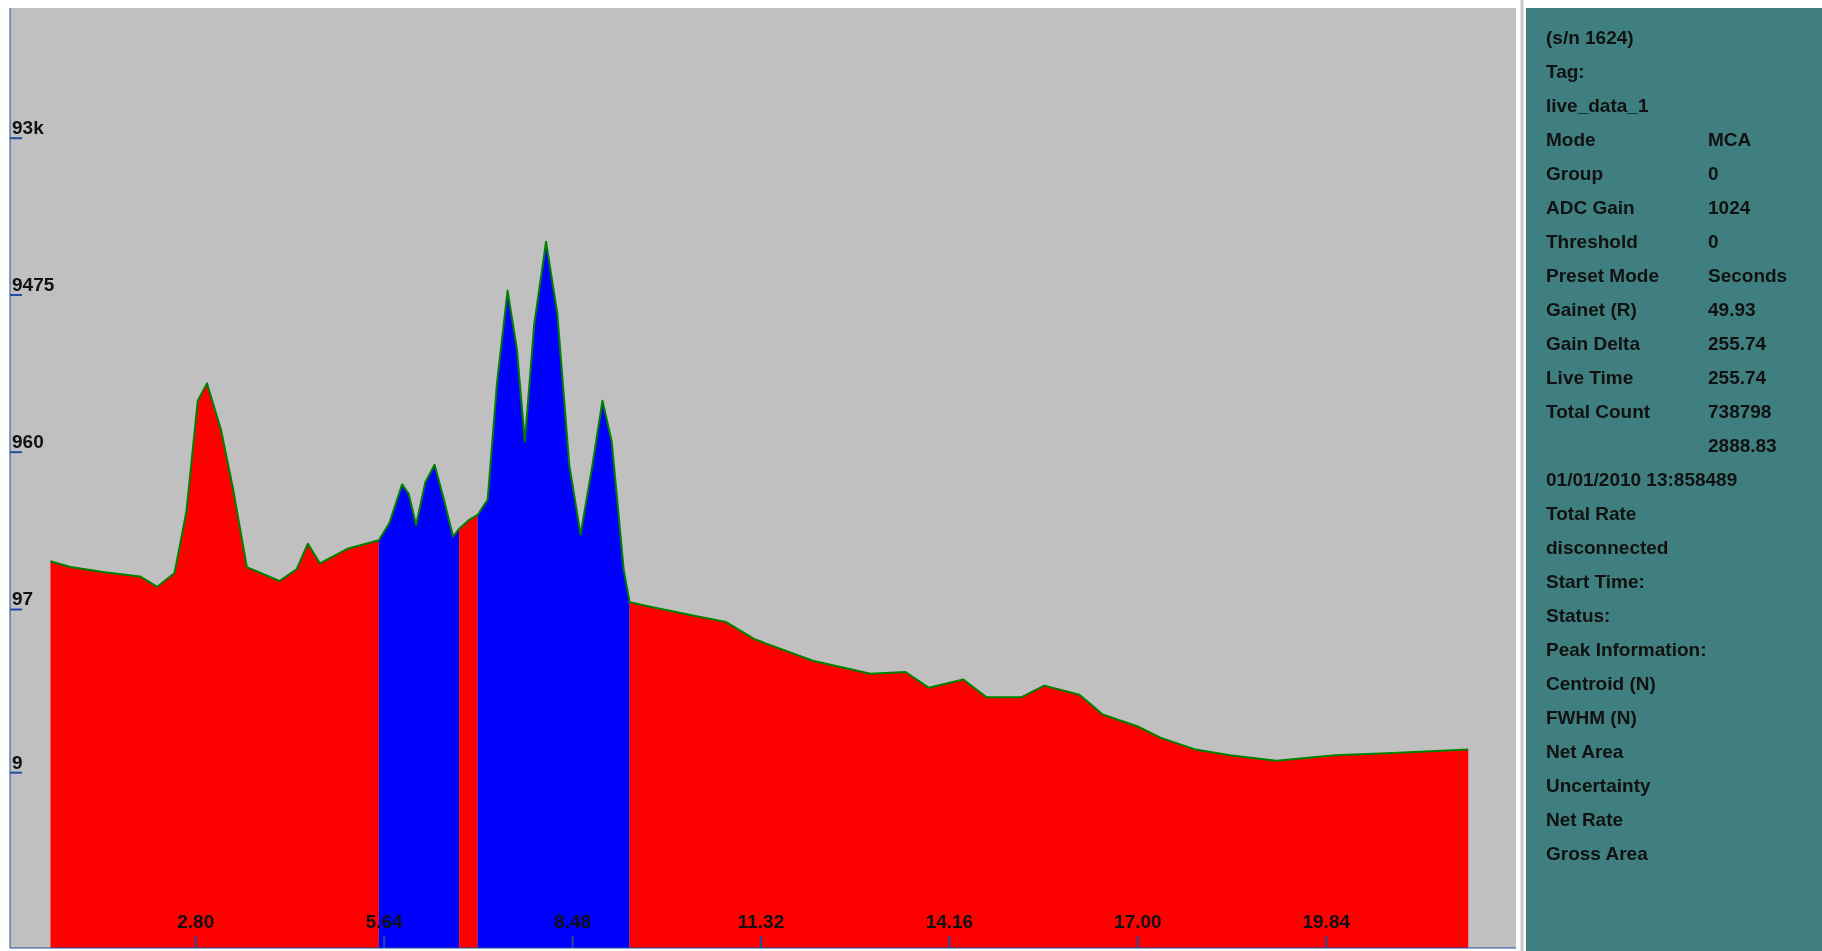  I want to click on x-tick-label: 17.00, so click(1138, 921).